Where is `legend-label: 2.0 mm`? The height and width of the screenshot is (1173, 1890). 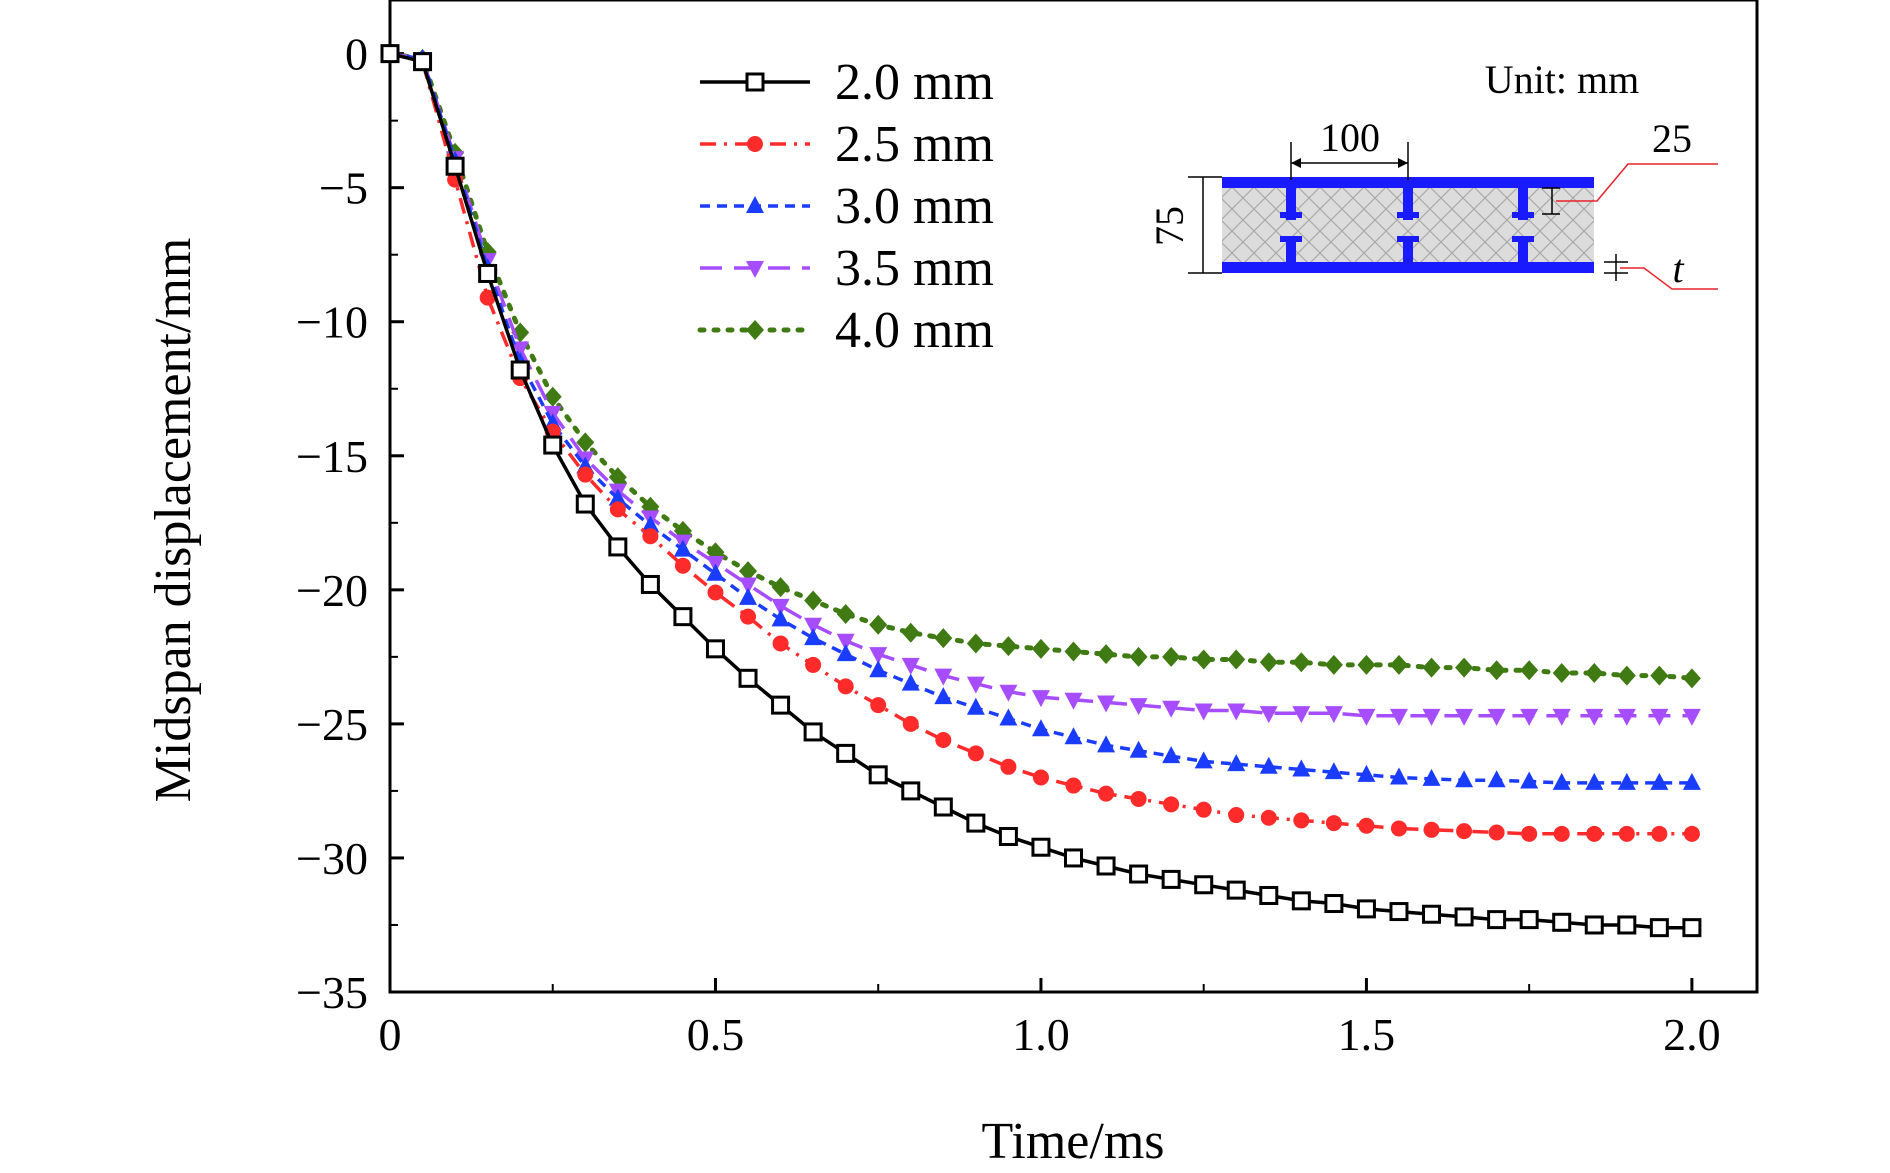 legend-label: 2.0 mm is located at coordinates (914, 82).